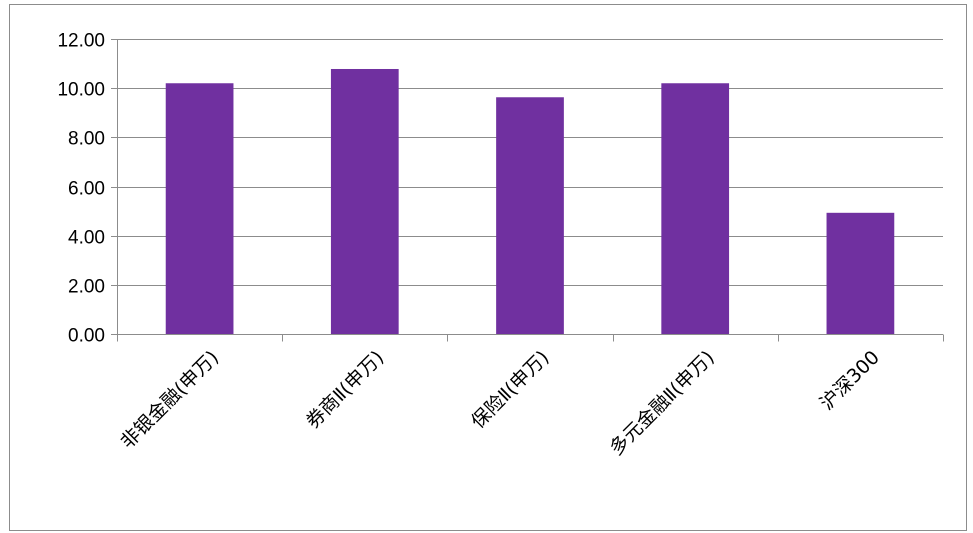 This screenshot has width=973, height=533. I want to click on x-category-label: 保险Ⅱ(申万), so click(510, 389).